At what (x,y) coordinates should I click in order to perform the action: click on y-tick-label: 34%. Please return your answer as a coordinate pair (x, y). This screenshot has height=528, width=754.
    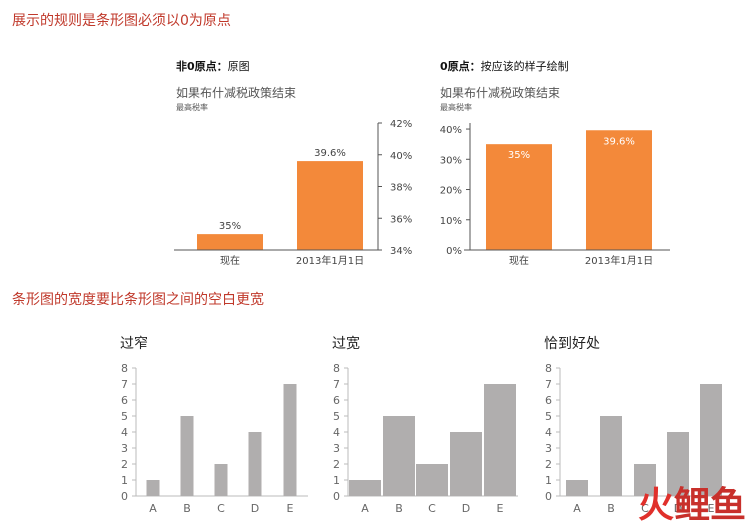
    Looking at the image, I should click on (401, 251).